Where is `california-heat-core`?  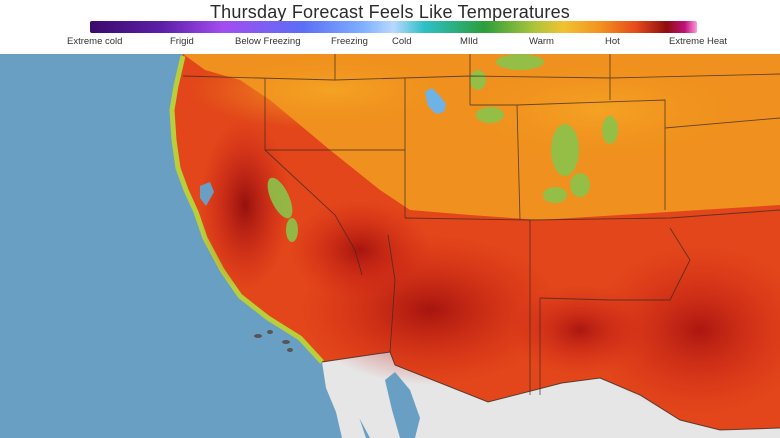
california-heat-core is located at coordinates (245, 205).